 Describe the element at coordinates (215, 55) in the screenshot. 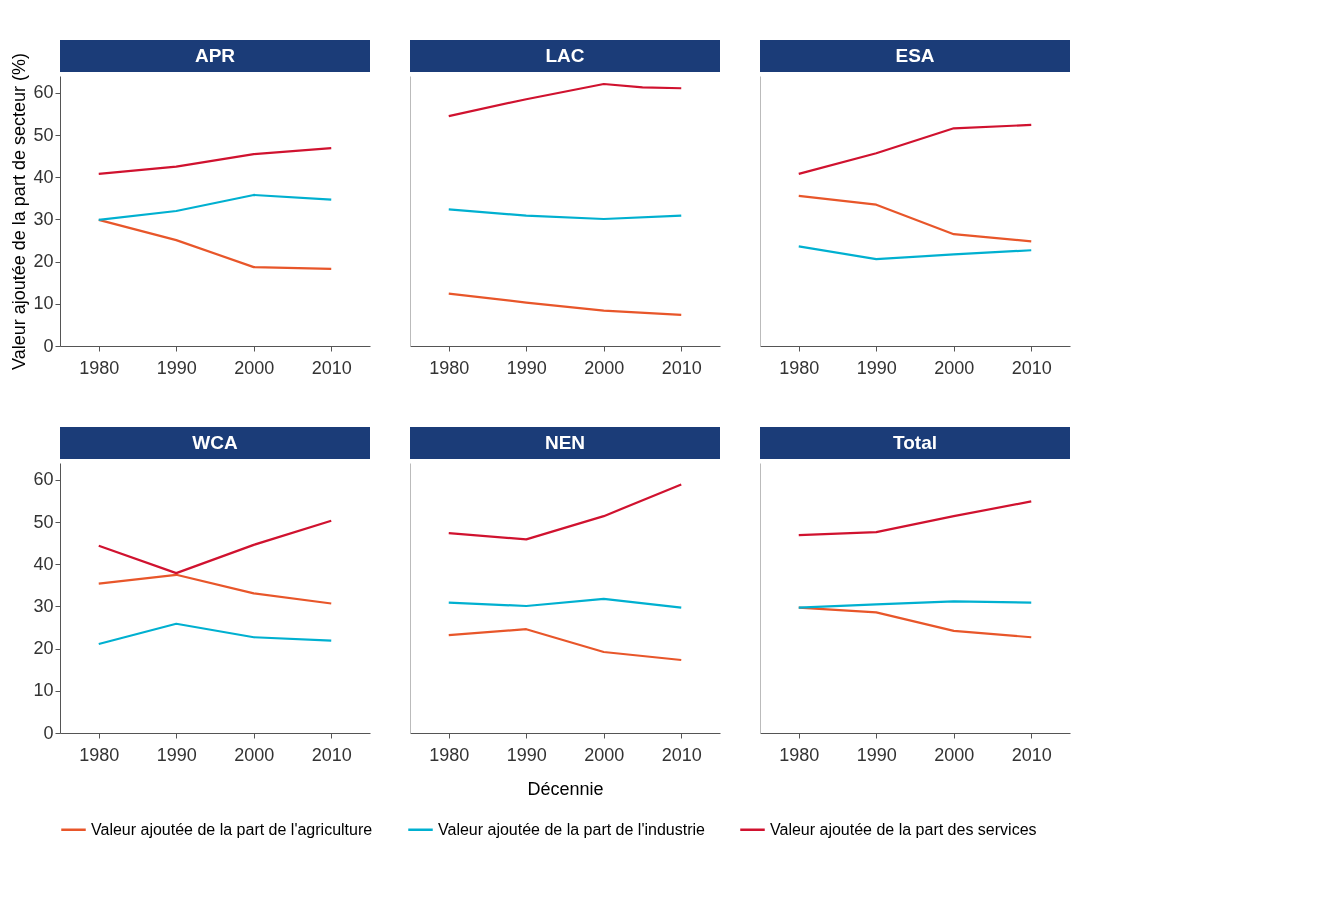

I see `chart-title: APR` at that location.